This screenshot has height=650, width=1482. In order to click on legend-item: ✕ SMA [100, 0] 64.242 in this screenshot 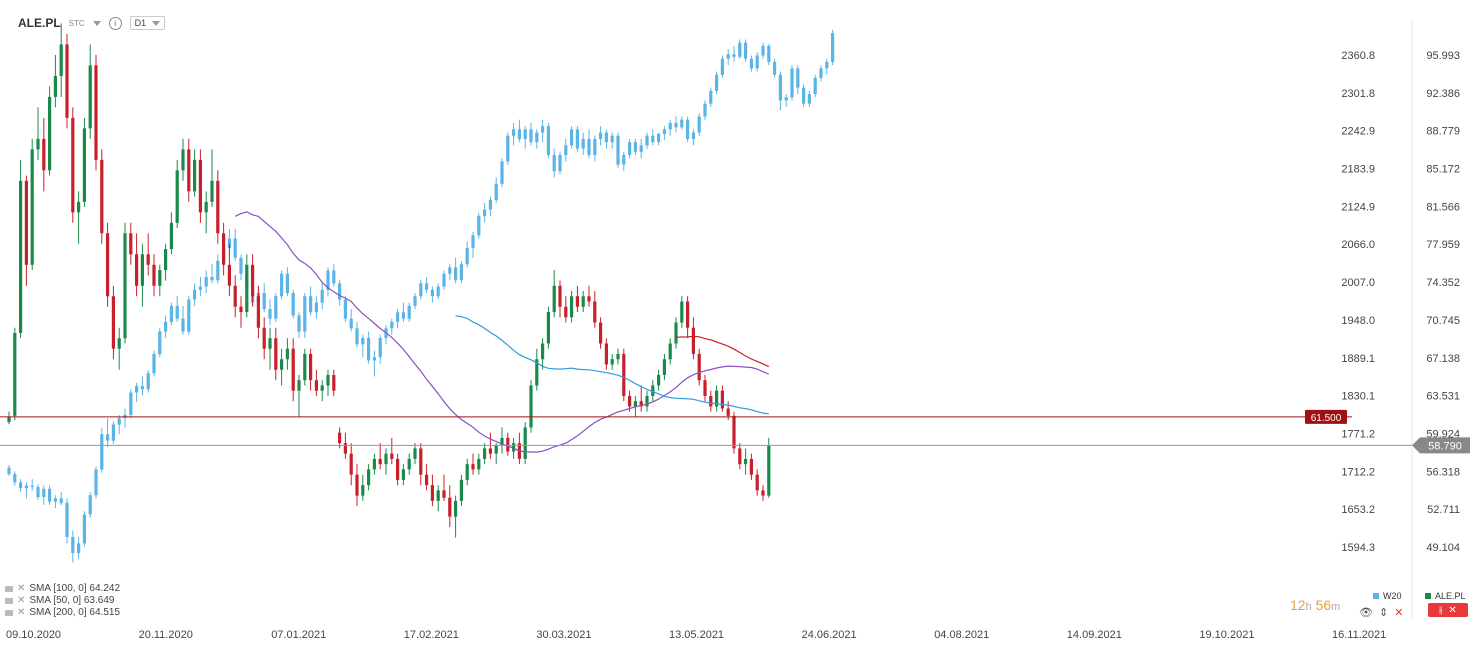, I will do `click(62, 589)`.